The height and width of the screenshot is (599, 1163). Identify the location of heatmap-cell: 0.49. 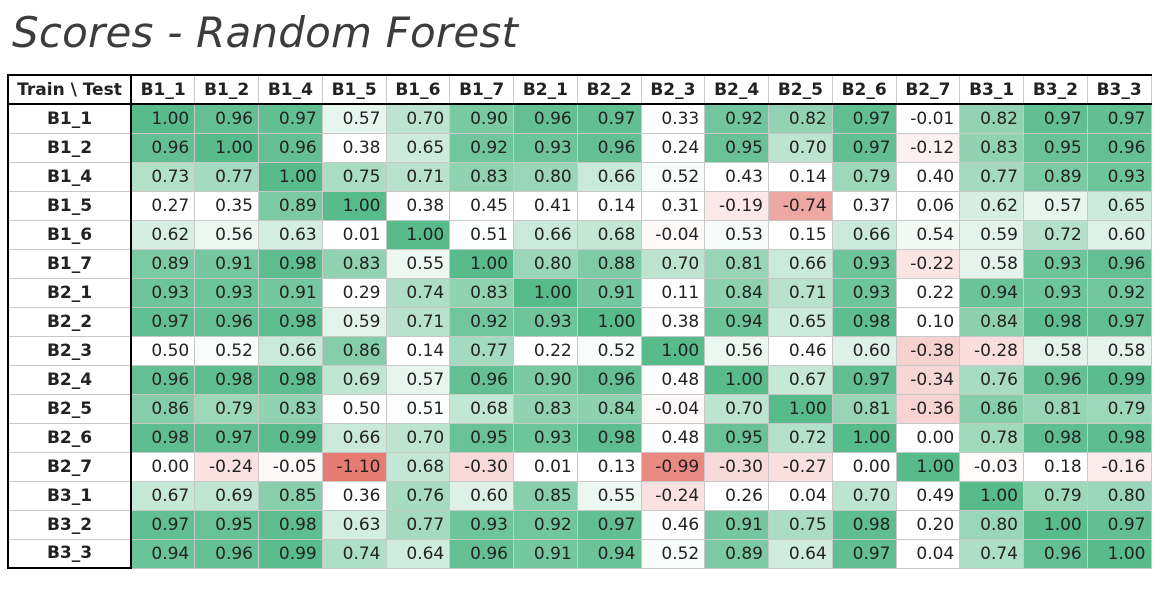
(928, 495).